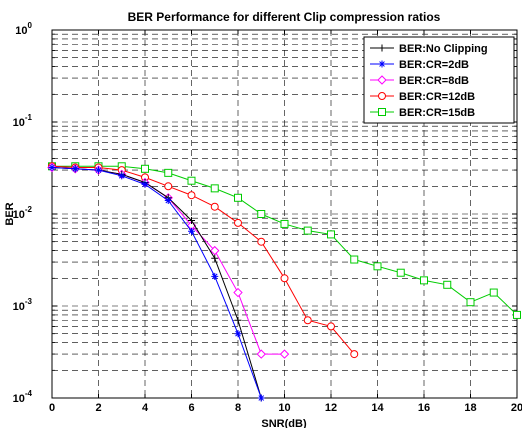 The width and height of the screenshot is (522, 428). What do you see at coordinates (470, 408) in the screenshot?
I see `x-tick-label: 18` at bounding box center [470, 408].